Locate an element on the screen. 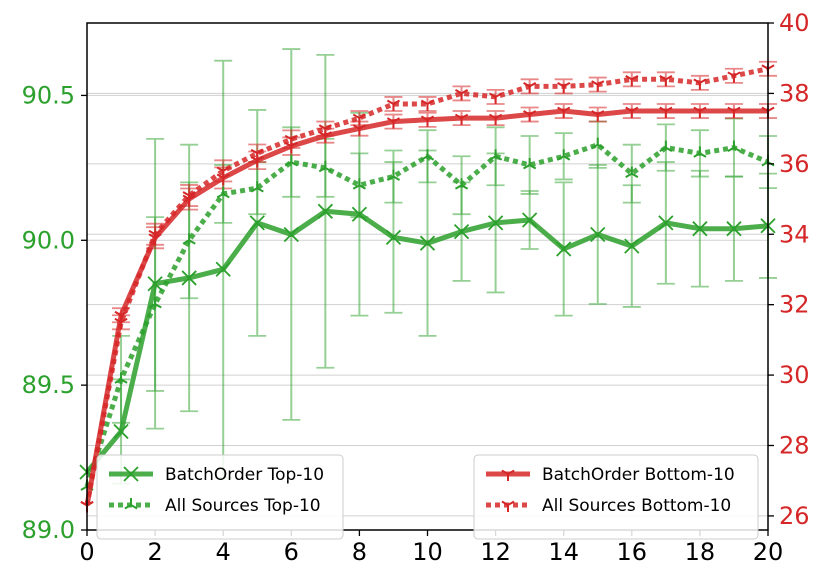  x-tick-label: 20 is located at coordinates (768, 552).